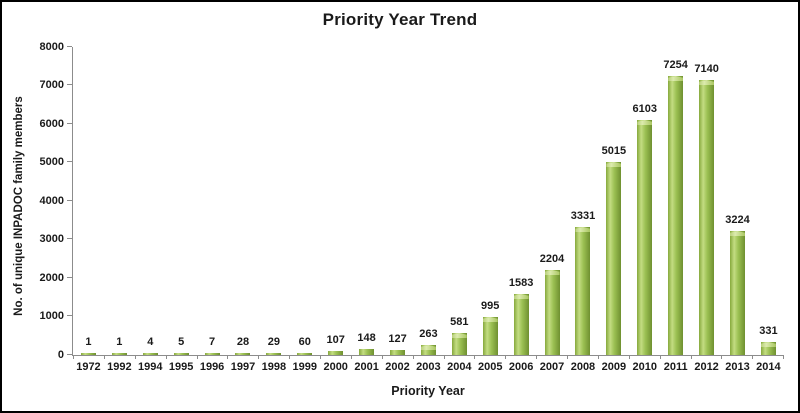  Describe the element at coordinates (51, 162) in the screenshot. I see `y-tick-label: 5000` at that location.